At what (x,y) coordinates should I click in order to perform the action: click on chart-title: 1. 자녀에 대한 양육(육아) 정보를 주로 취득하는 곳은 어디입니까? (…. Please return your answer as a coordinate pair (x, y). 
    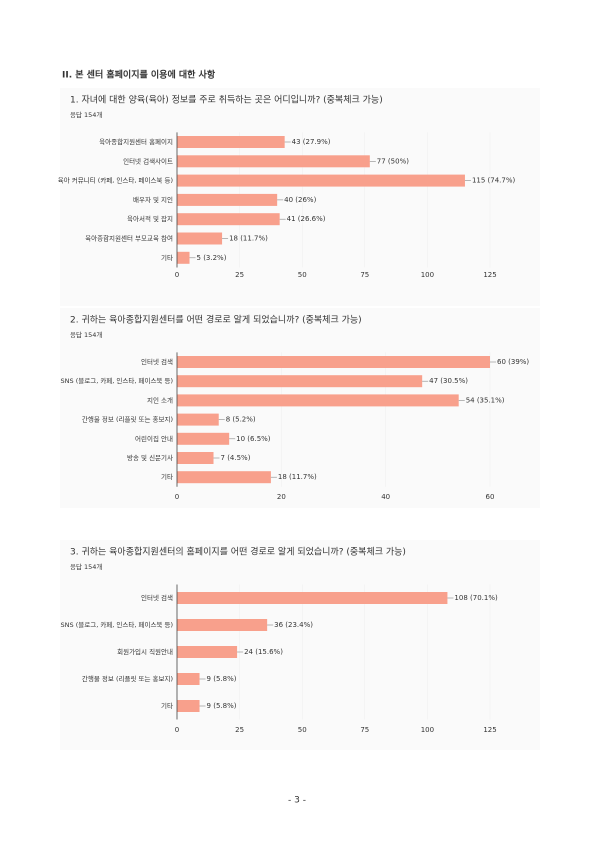
    Looking at the image, I should click on (226, 100).